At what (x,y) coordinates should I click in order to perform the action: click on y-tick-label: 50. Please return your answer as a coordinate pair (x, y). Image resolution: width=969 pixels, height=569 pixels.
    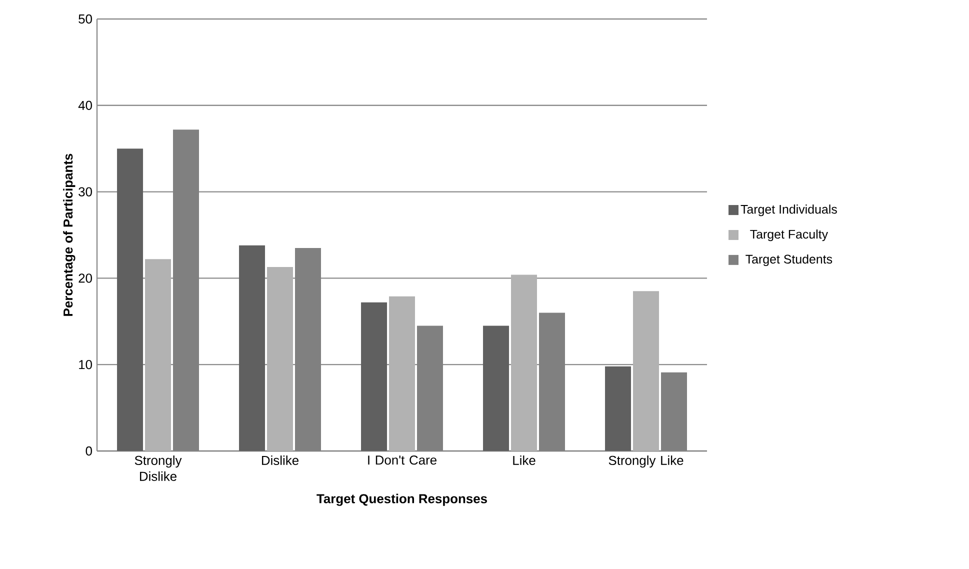
    Looking at the image, I should click on (85, 19).